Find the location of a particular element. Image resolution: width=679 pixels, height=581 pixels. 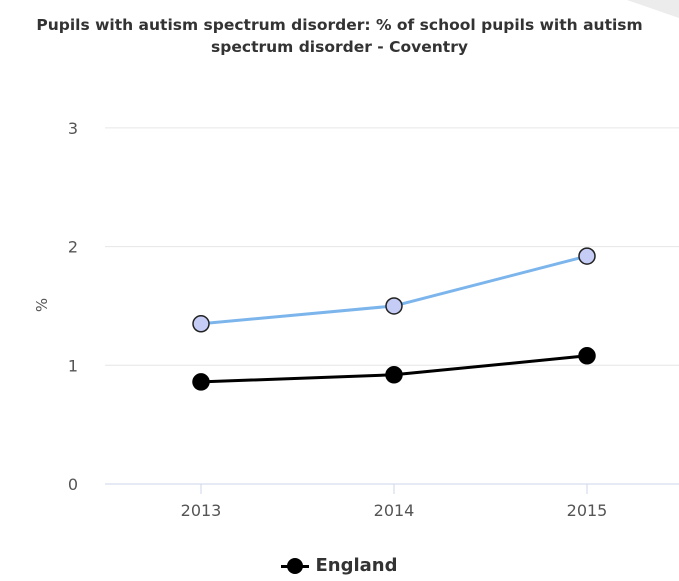

legend-item-england: England is located at coordinates (339, 566).